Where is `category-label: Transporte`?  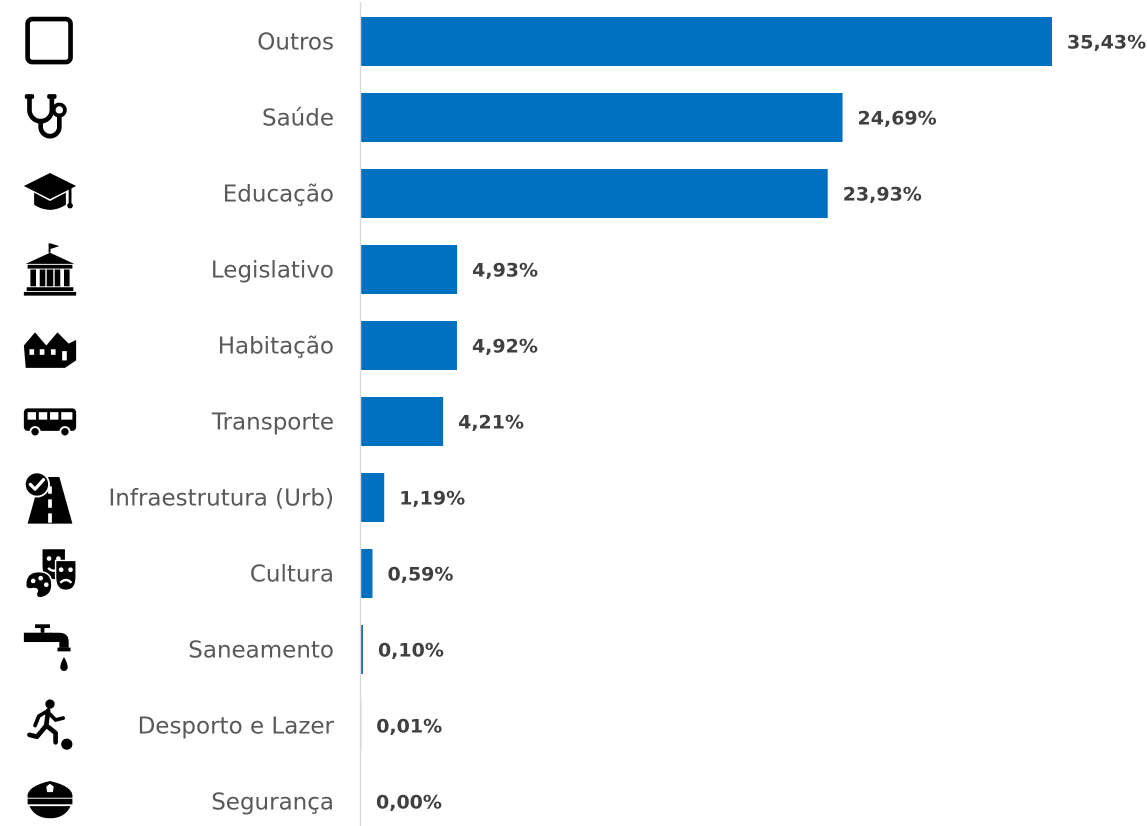
category-label: Transporte is located at coordinates (272, 423).